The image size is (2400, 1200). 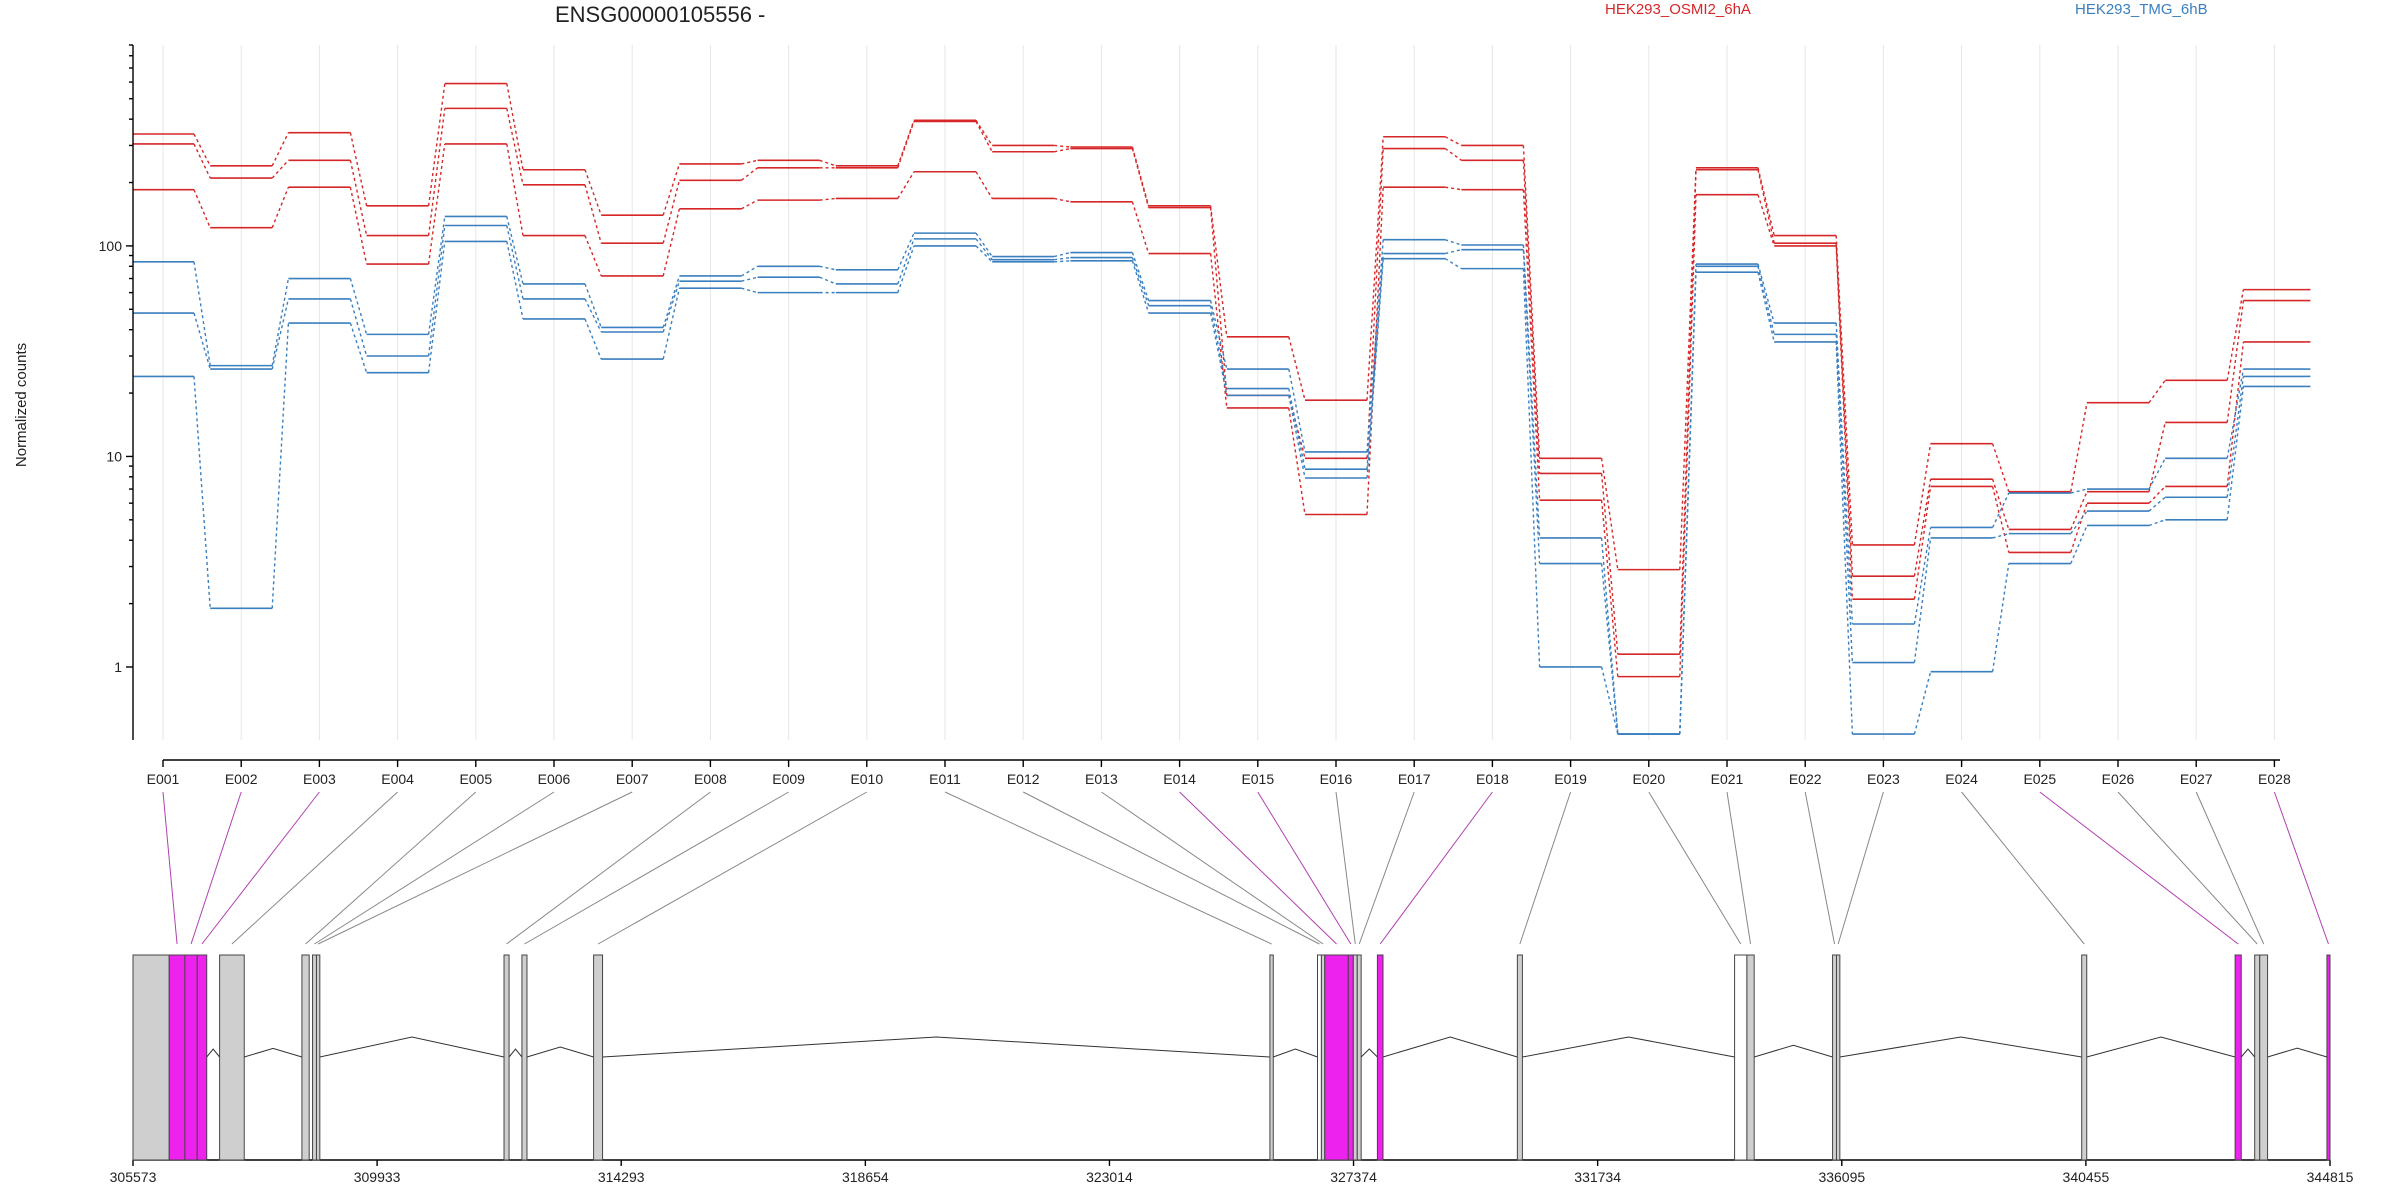 What do you see at coordinates (2000, 535) in the screenshot?
I see `series-4-join-E024` at bounding box center [2000, 535].